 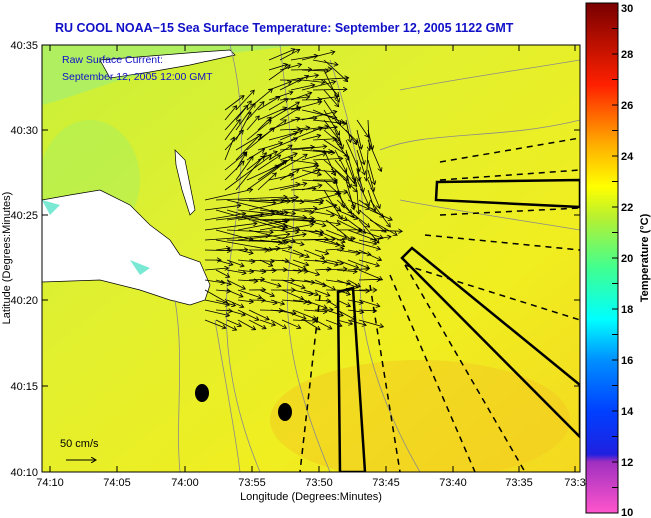 What do you see at coordinates (627, 157) in the screenshot?
I see `colorbar-tick-label: 24` at bounding box center [627, 157].